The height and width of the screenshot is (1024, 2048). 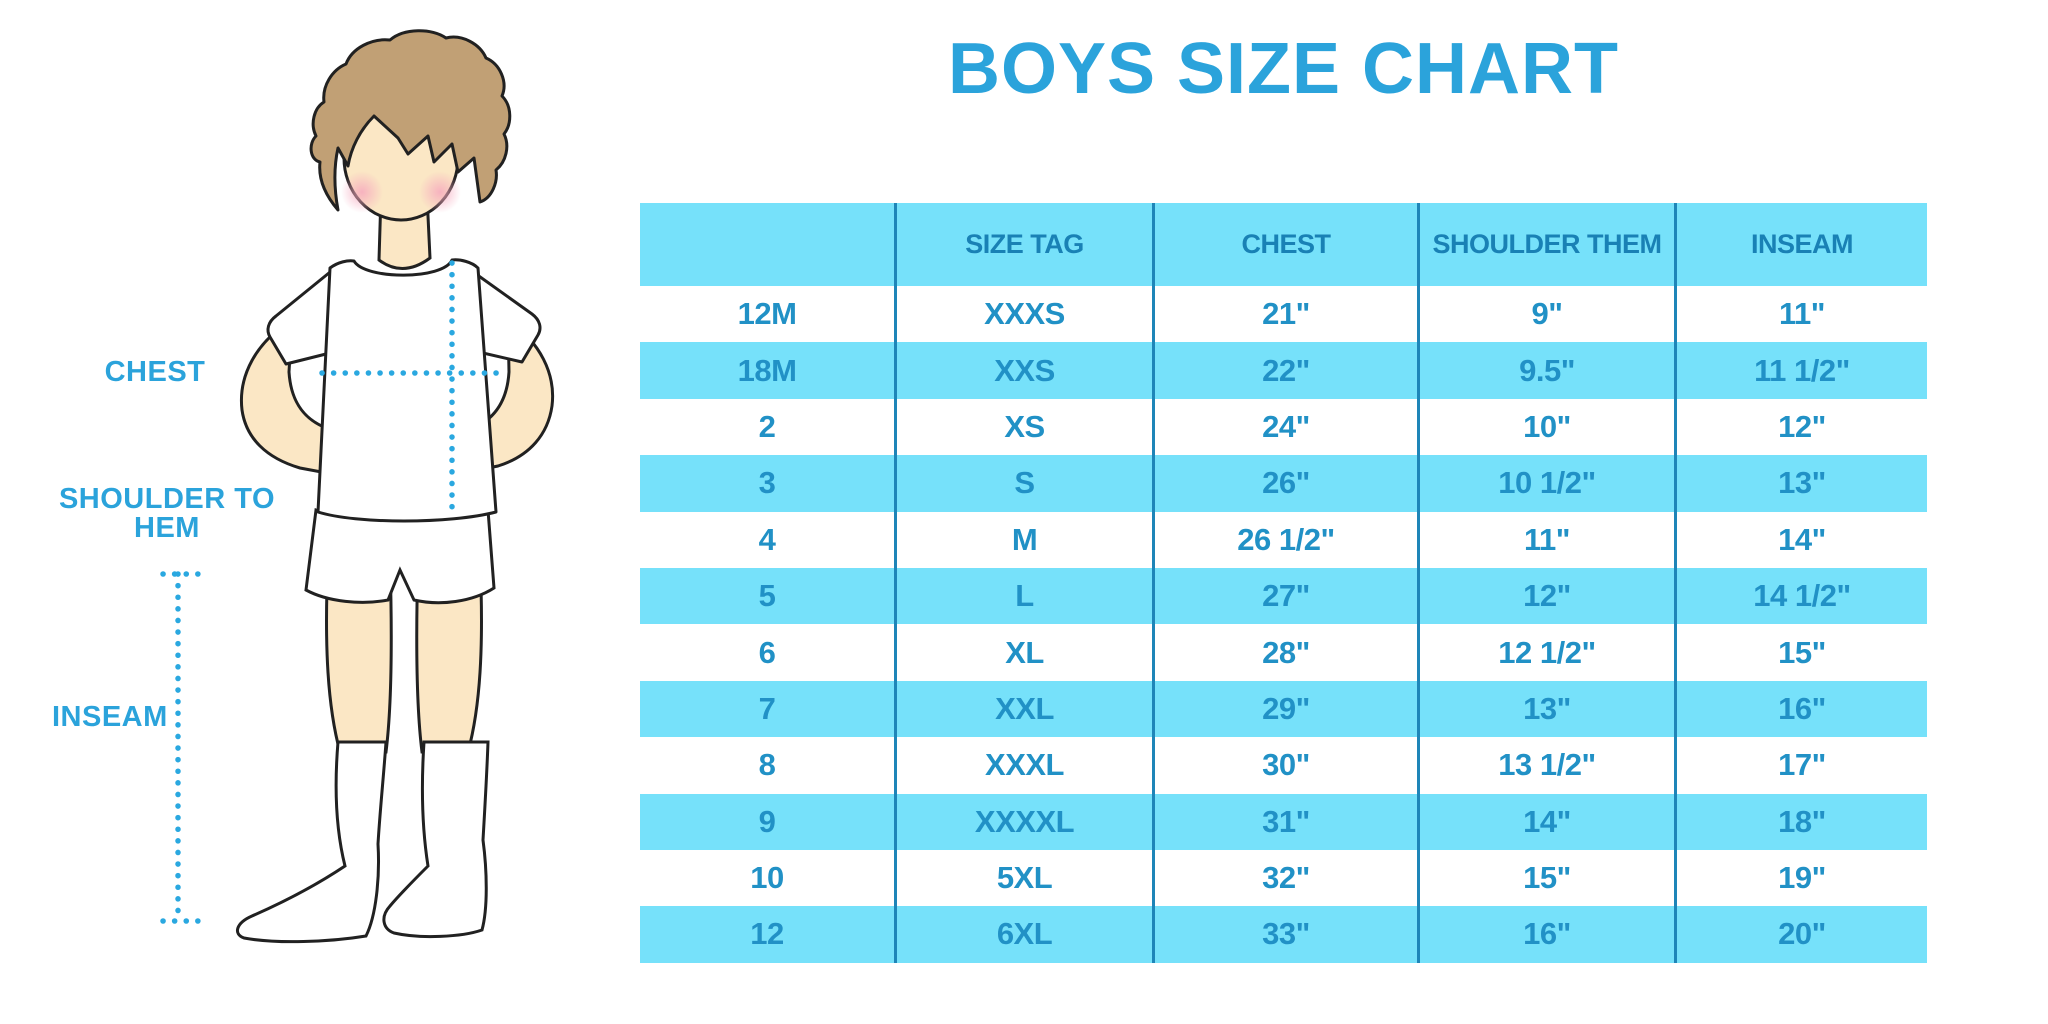 What do you see at coordinates (155, 372) in the screenshot?
I see `chest-label: CHEST` at bounding box center [155, 372].